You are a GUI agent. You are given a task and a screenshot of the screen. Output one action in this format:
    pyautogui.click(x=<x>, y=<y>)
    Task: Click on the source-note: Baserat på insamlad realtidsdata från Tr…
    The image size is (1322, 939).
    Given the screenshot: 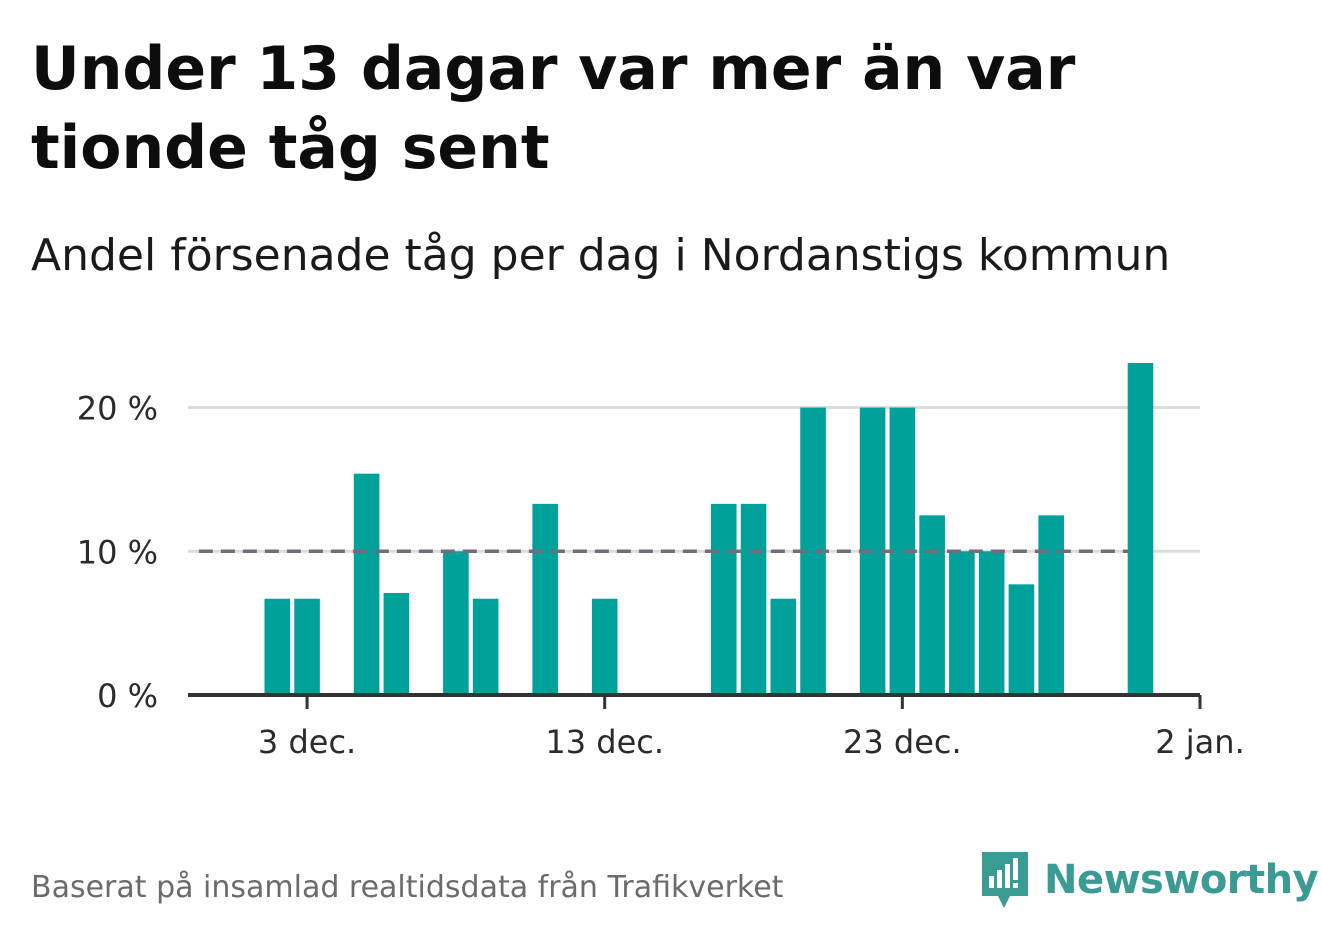 What is the action you would take?
    pyautogui.click(x=407, y=887)
    